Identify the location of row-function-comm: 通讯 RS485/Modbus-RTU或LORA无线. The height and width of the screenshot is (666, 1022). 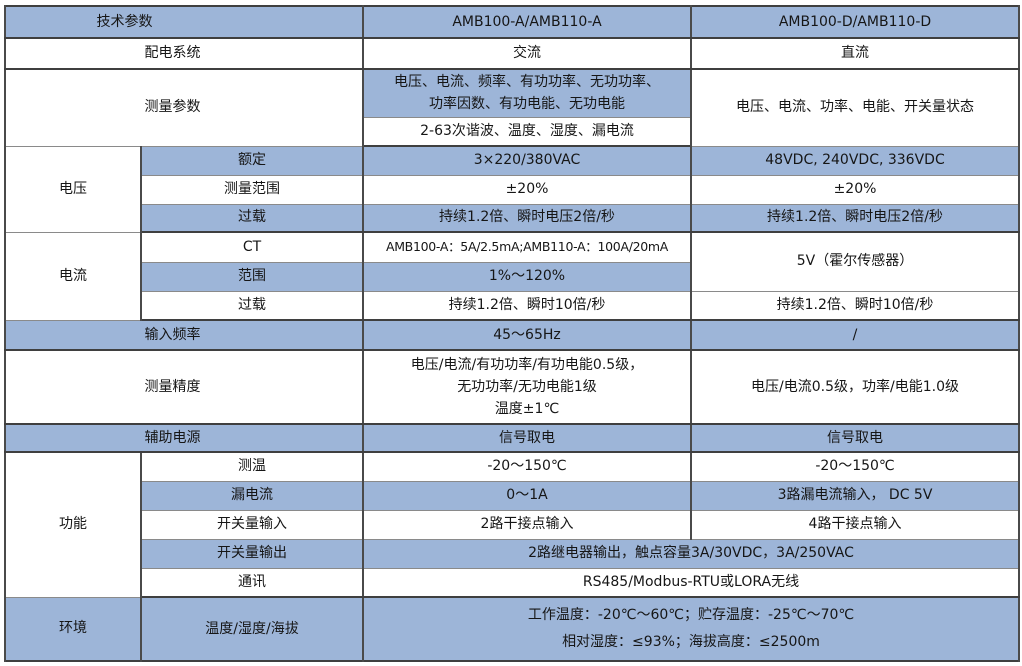
(512, 582).